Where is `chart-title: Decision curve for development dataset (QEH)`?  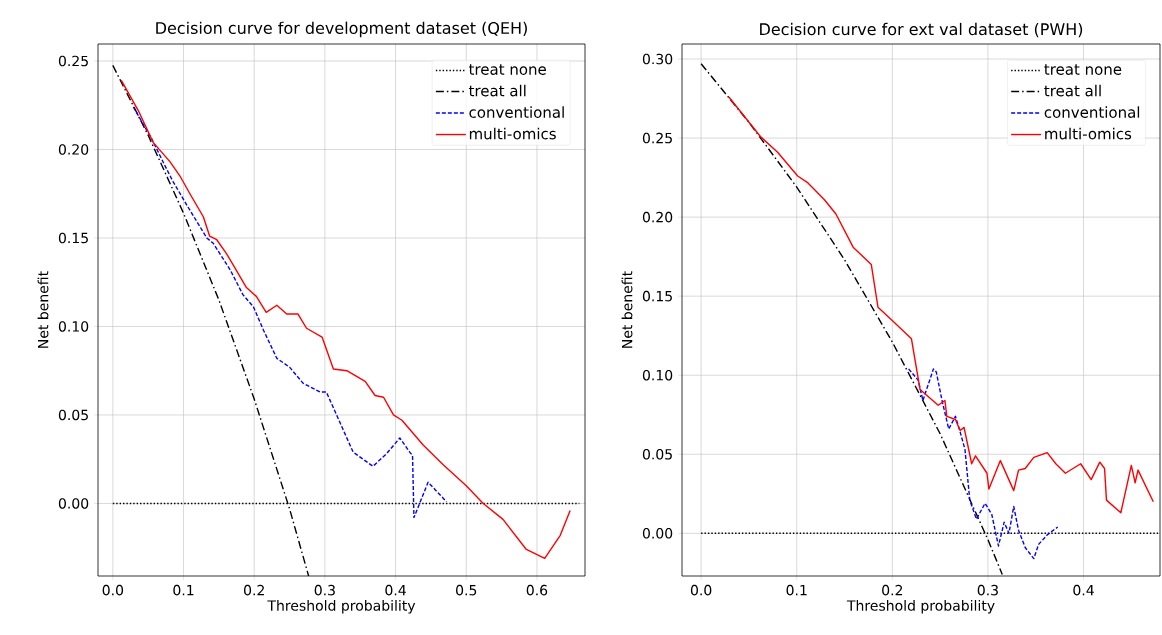 chart-title: Decision curve for development dataset (QEH) is located at coordinates (341, 29).